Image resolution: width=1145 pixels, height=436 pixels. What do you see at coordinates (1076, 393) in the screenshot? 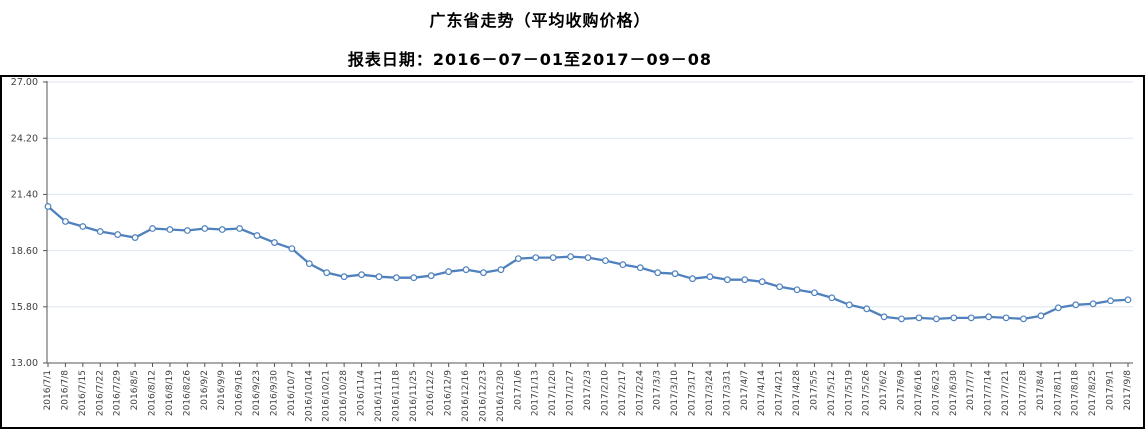
I see `x-tick-label: 2017/8/18` at bounding box center [1076, 393].